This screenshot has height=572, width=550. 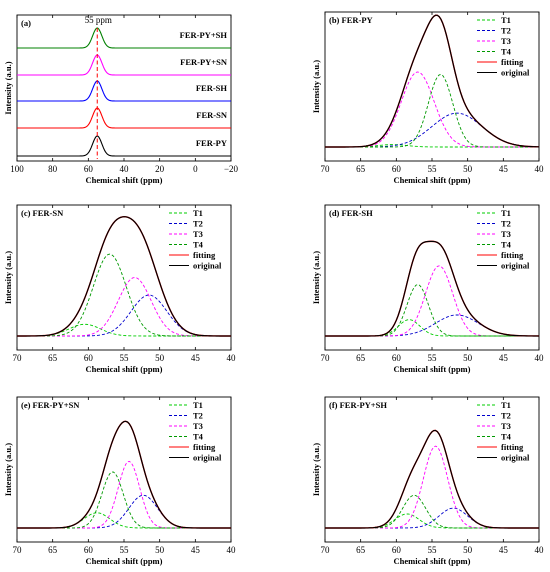 I want to click on panel-title: (d) FER-SH, so click(x=351, y=213).